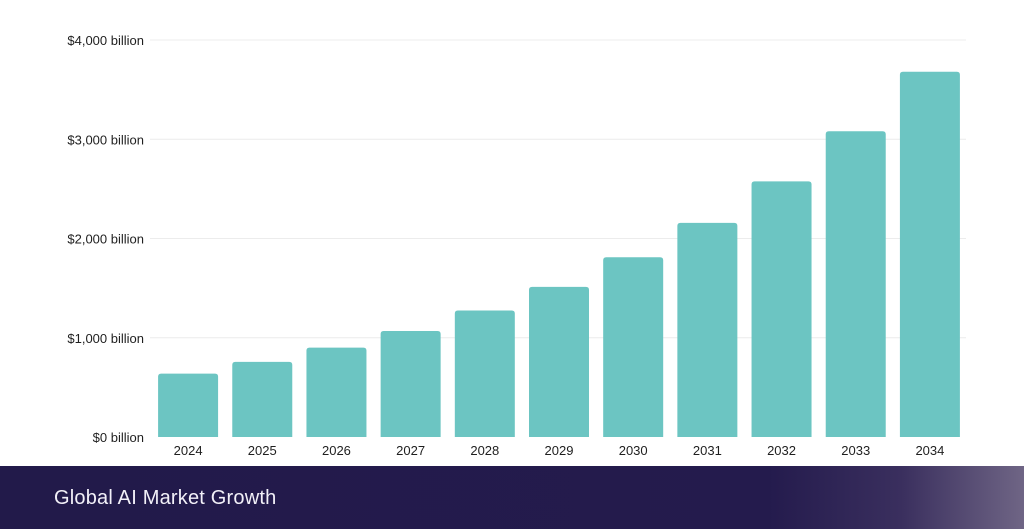  Describe the element at coordinates (484, 450) in the screenshot. I see `x-tick-label: 2028` at that location.